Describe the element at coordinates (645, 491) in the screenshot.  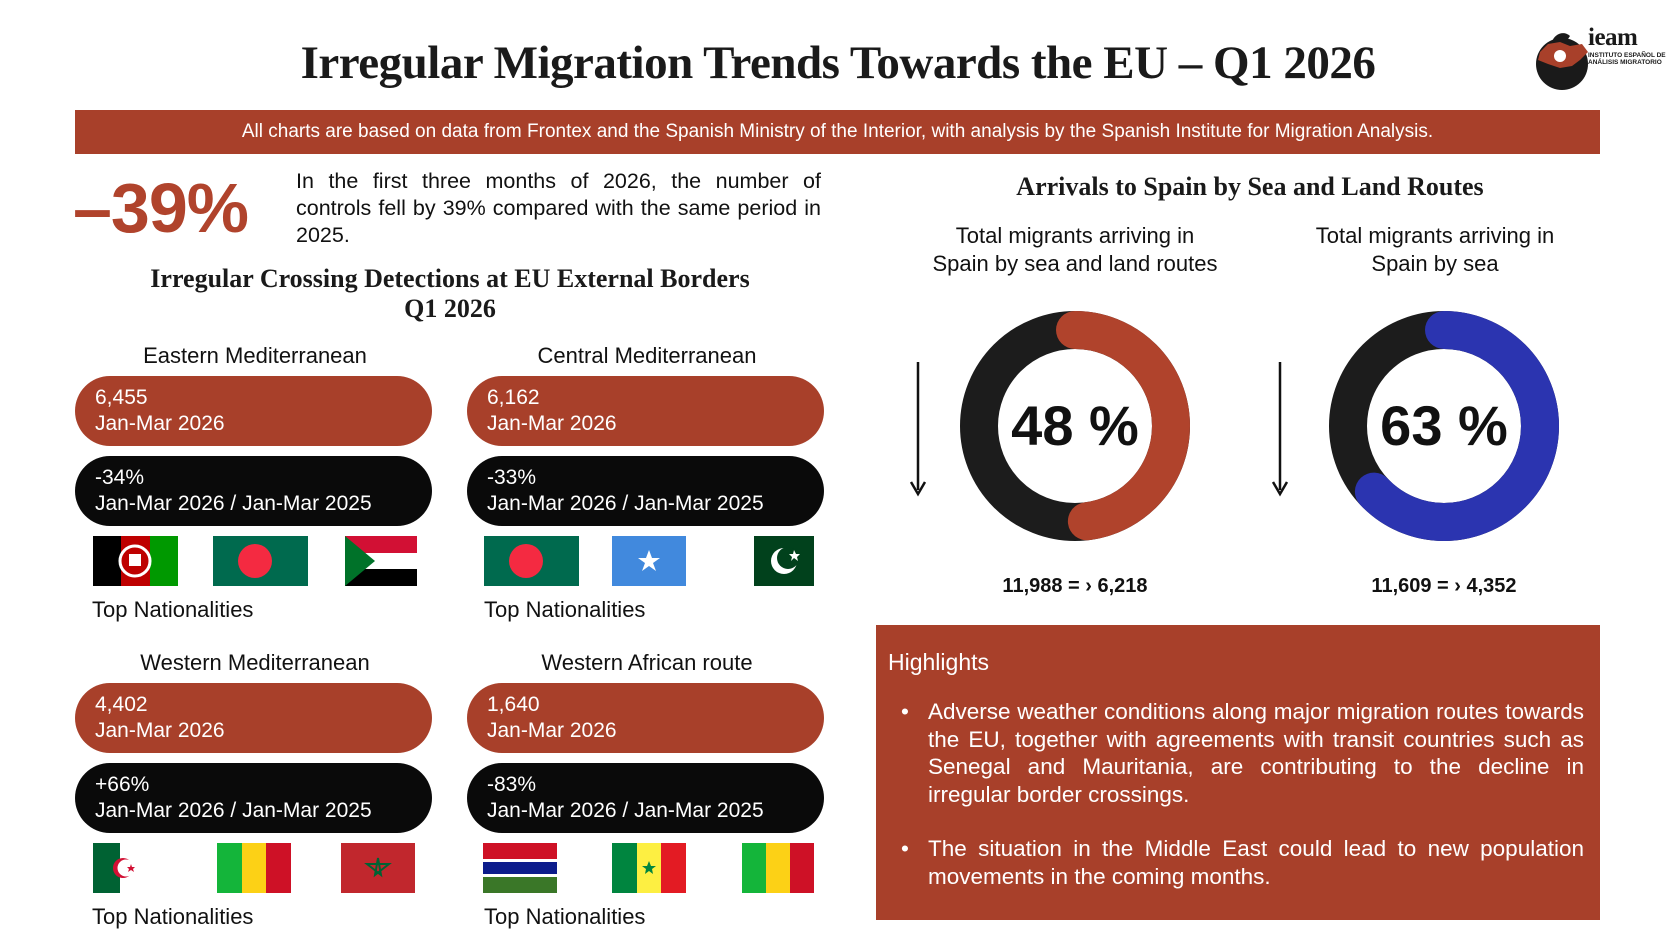
I see `change-pill: -33% Jan-Mar 2026 / Jan-Mar 2025` at that location.